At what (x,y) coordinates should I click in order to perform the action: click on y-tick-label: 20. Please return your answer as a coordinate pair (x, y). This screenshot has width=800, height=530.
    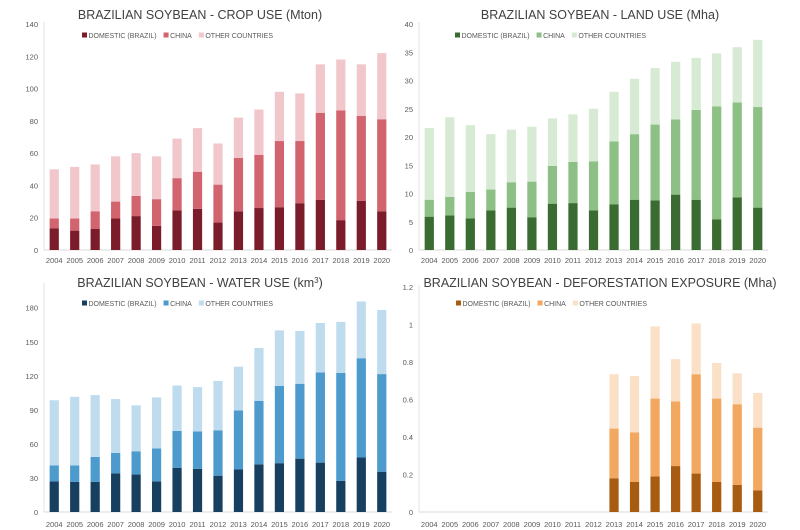
    Looking at the image, I should click on (34, 218).